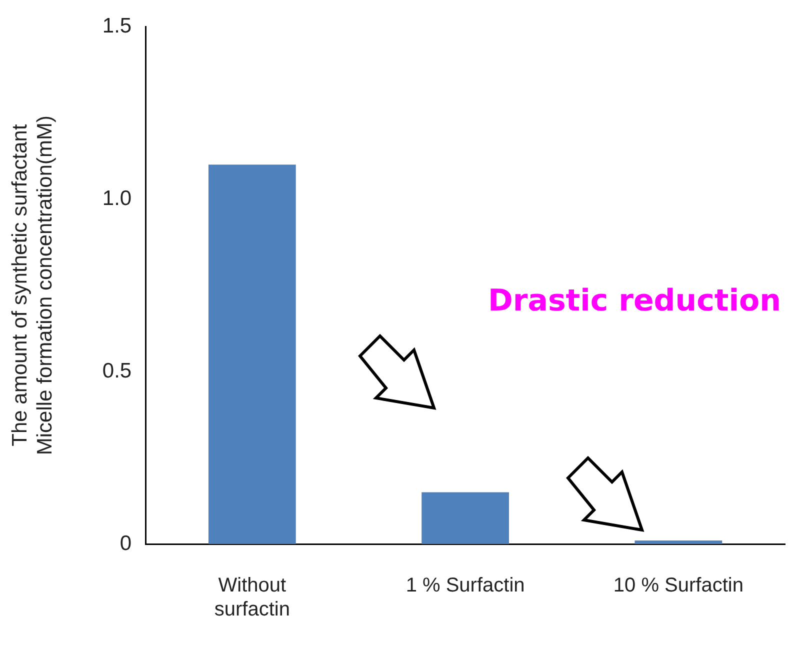 Image resolution: width=811 pixels, height=658 pixels. Describe the element at coordinates (117, 370) in the screenshot. I see `y-tick-label: 0.5` at that location.